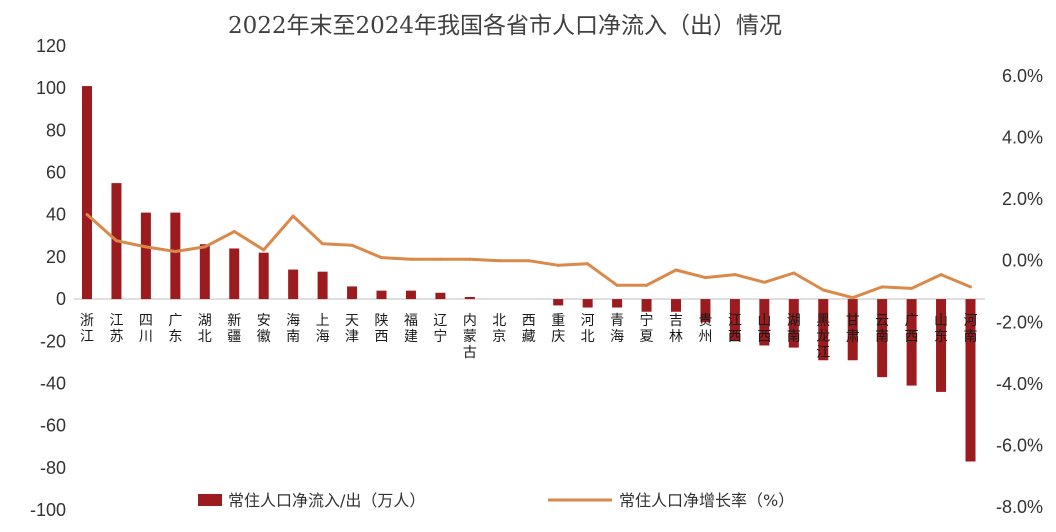  I want to click on right-tick-label: -2.0%, so click(1019, 322).